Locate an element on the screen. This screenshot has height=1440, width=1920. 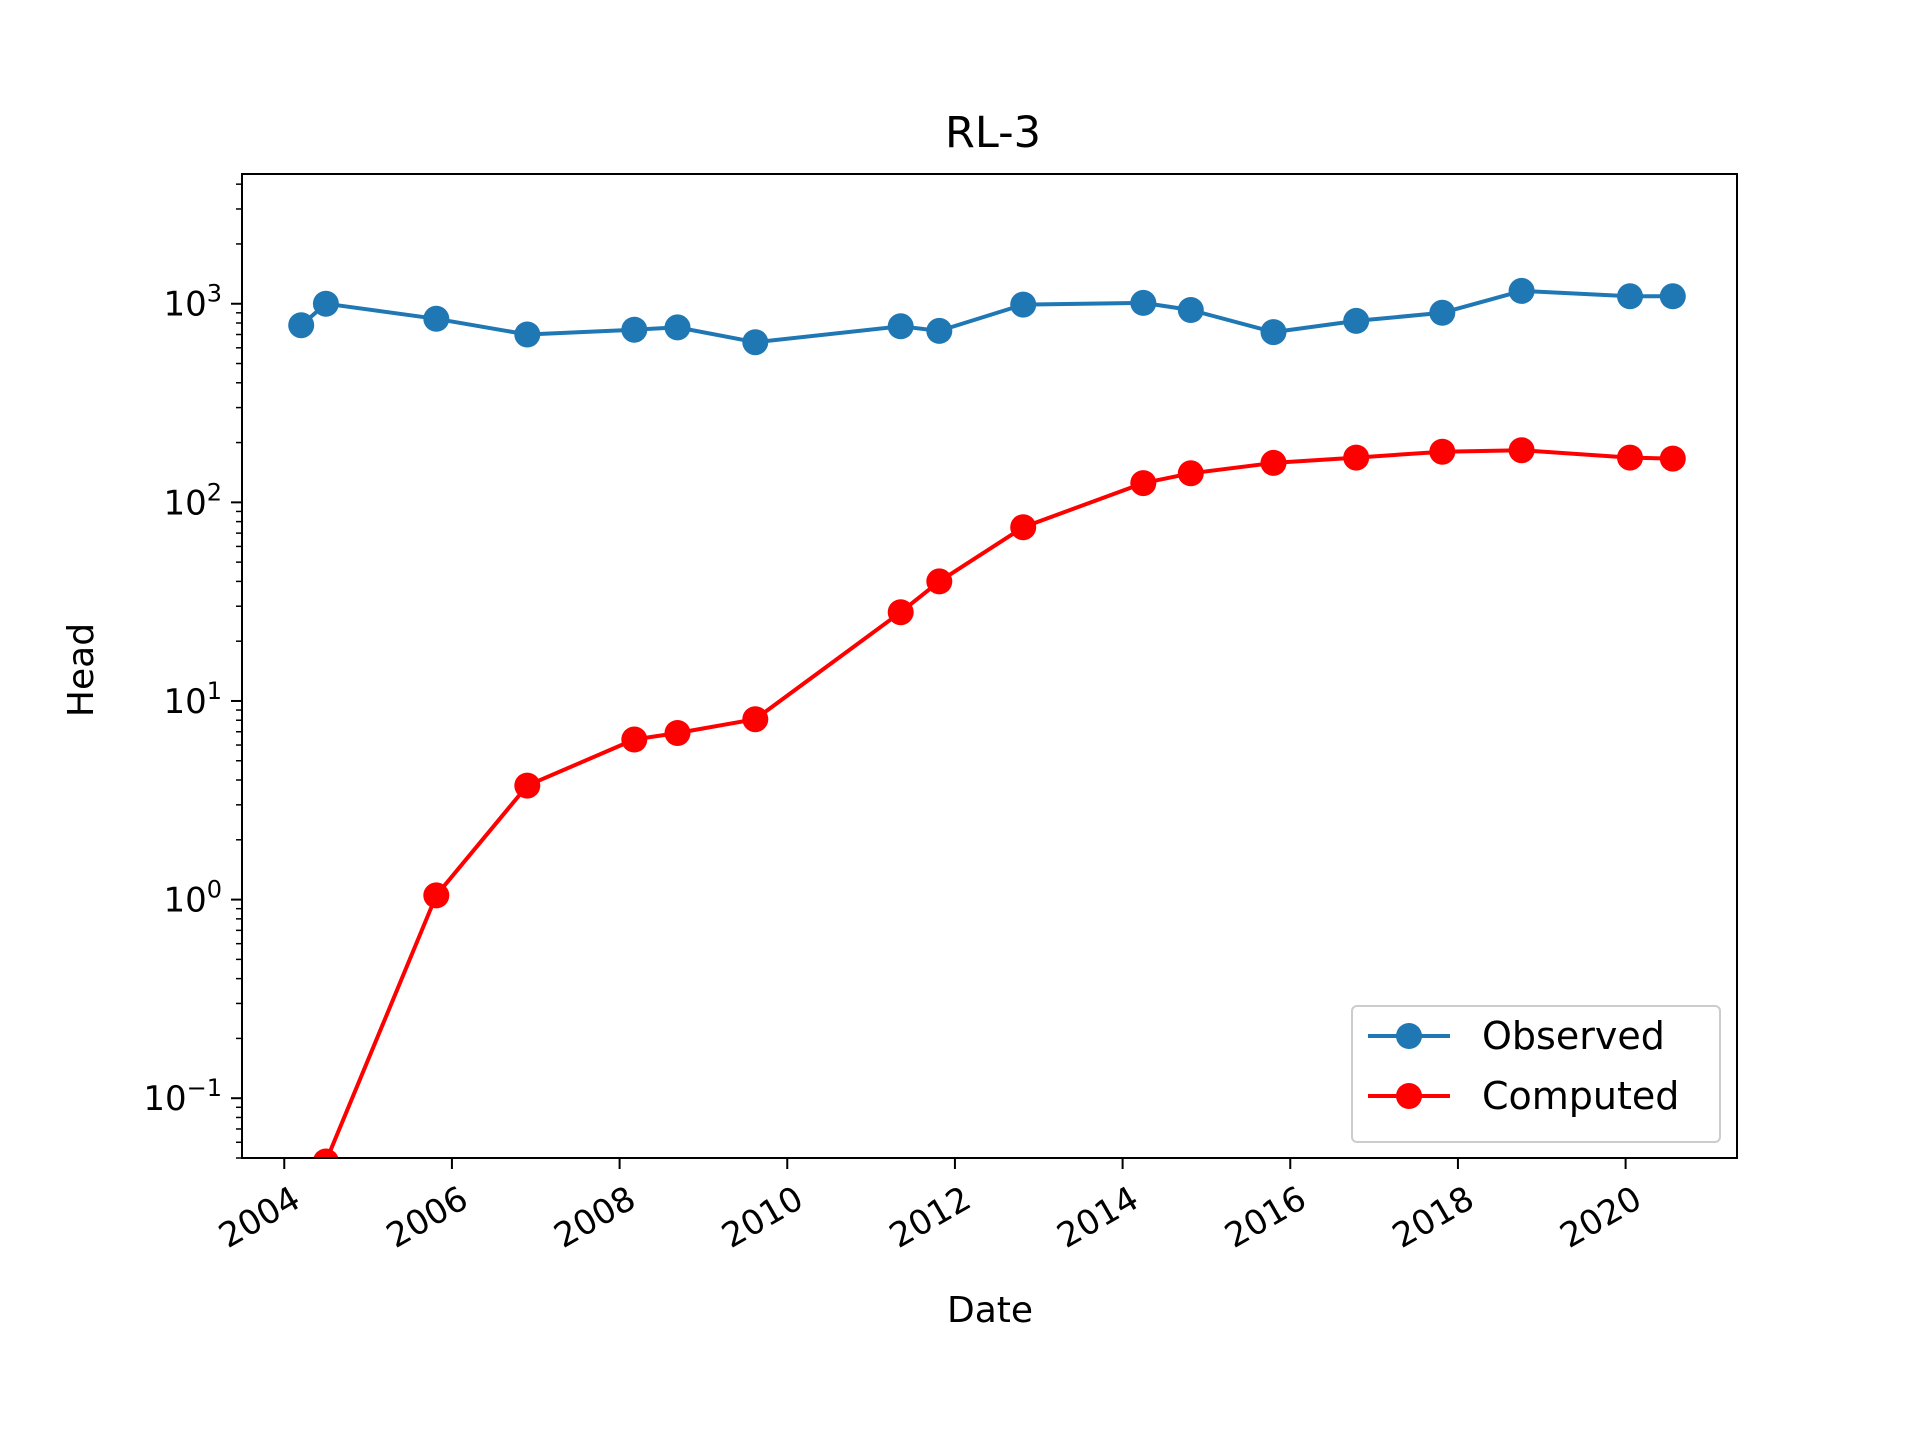
x-axis-label: Date is located at coordinates (990, 1310).